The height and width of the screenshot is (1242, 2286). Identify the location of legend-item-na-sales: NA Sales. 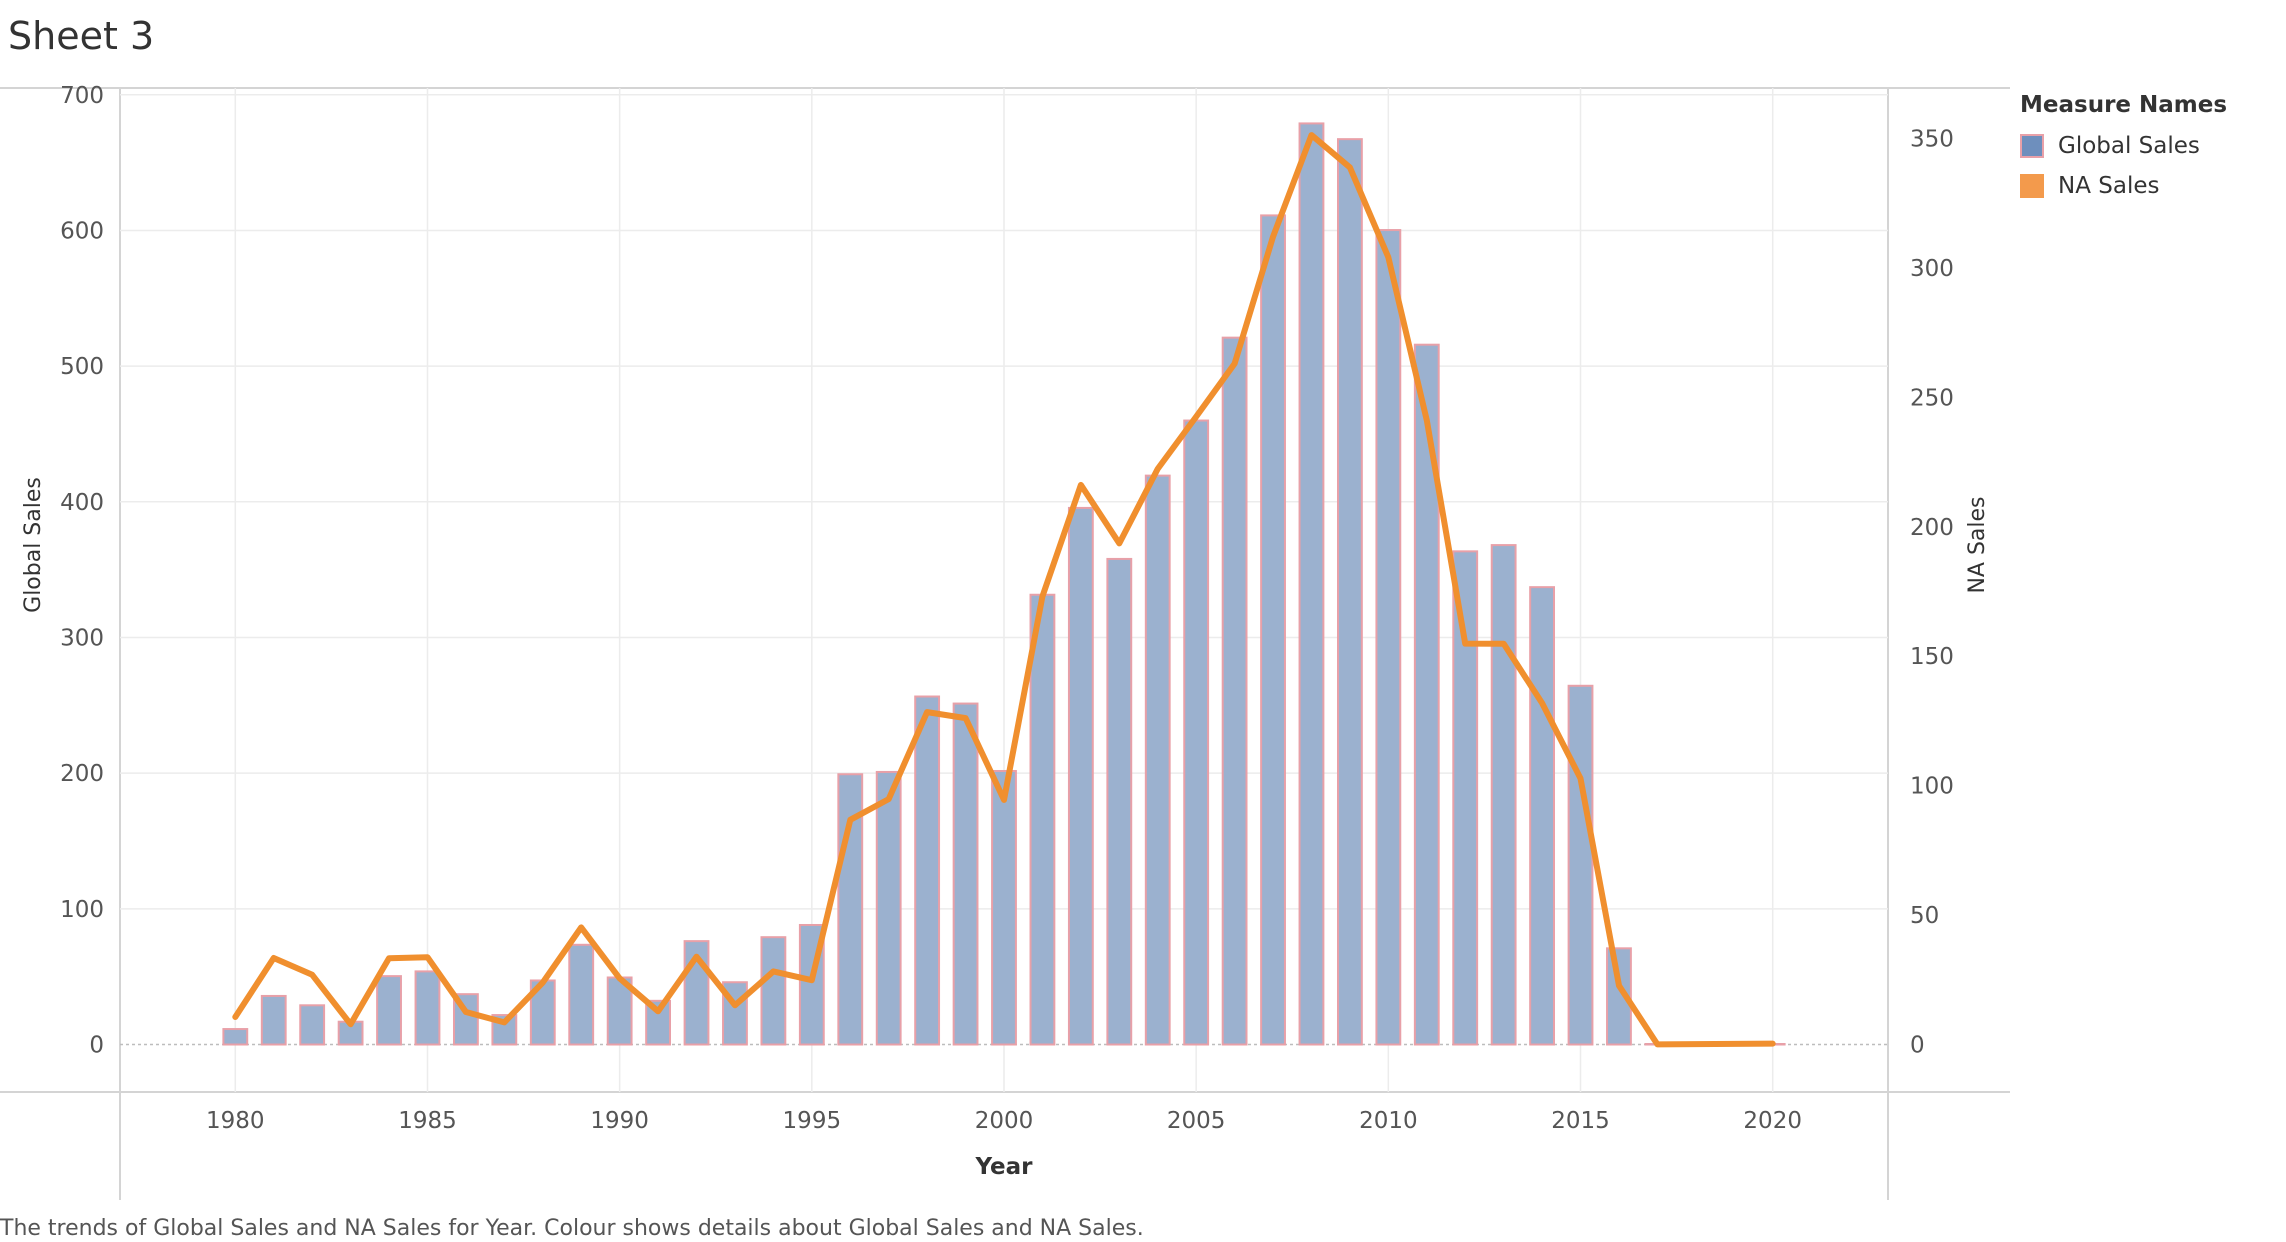
(2123, 186).